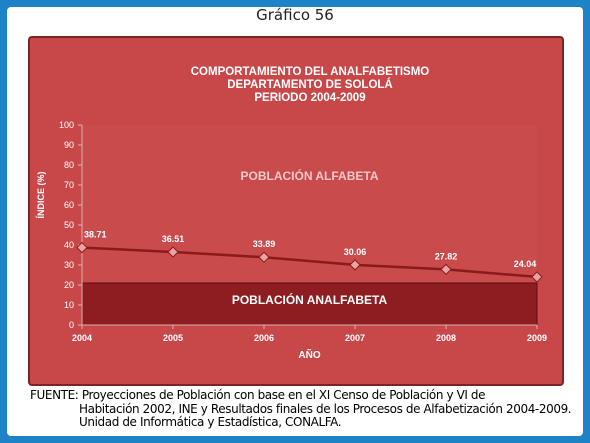 Image resolution: width=590 pixels, height=443 pixels. What do you see at coordinates (446, 338) in the screenshot?
I see `x-tick-label: 2008` at bounding box center [446, 338].